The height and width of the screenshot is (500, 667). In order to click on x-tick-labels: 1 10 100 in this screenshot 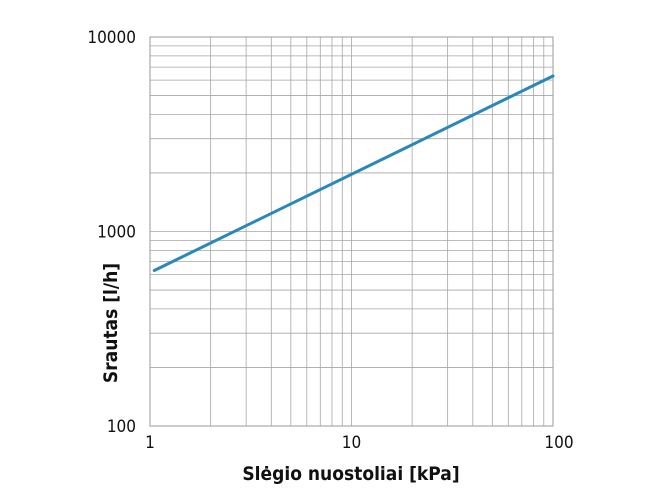, I will do `click(359, 443)`.